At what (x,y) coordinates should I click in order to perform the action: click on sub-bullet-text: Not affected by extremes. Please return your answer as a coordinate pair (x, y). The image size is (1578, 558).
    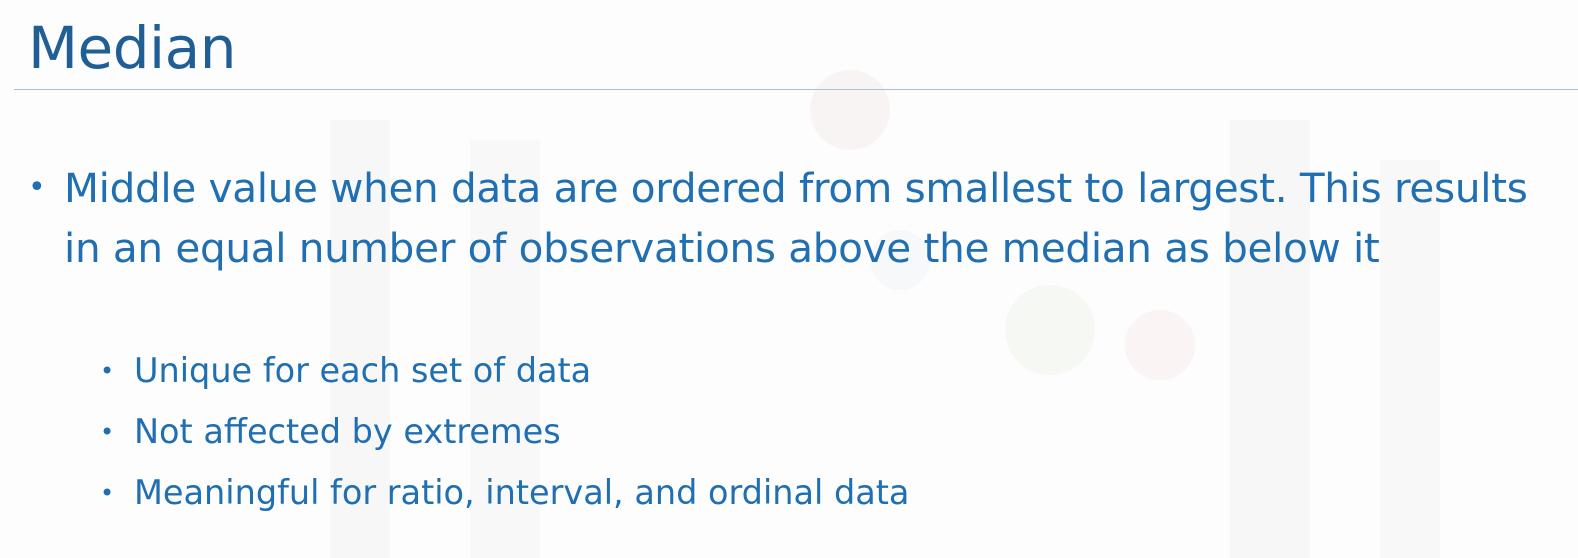
    Looking at the image, I should click on (347, 431).